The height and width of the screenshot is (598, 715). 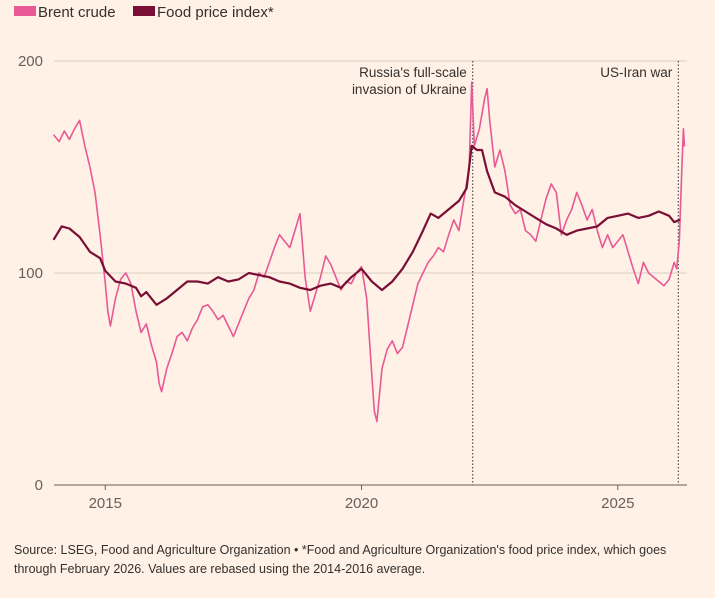 What do you see at coordinates (77, 12) in the screenshot?
I see `legend-label-brent: Brent crude` at bounding box center [77, 12].